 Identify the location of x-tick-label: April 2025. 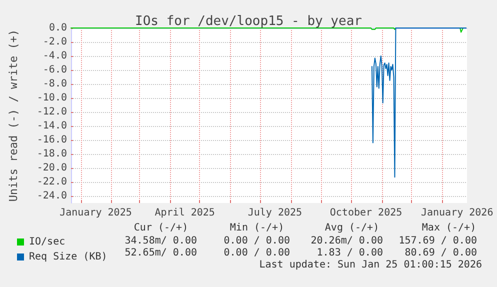
(184, 213).